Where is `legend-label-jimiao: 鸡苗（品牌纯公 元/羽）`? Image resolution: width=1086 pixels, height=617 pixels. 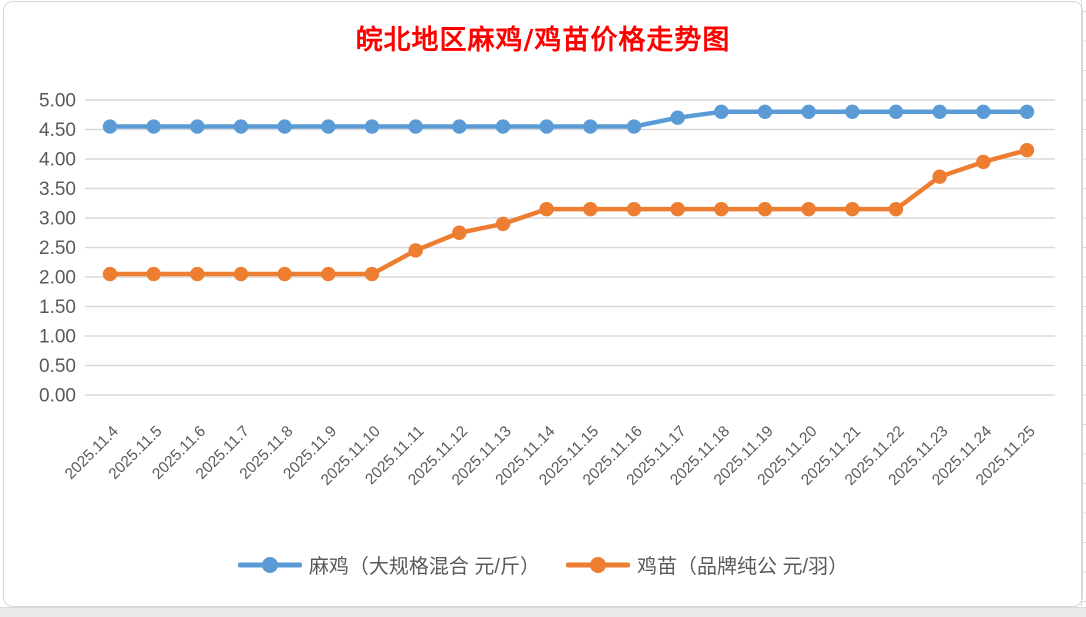
legend-label-jimiao: 鸡苗（品牌纯公 元/羽） is located at coordinates (743, 567).